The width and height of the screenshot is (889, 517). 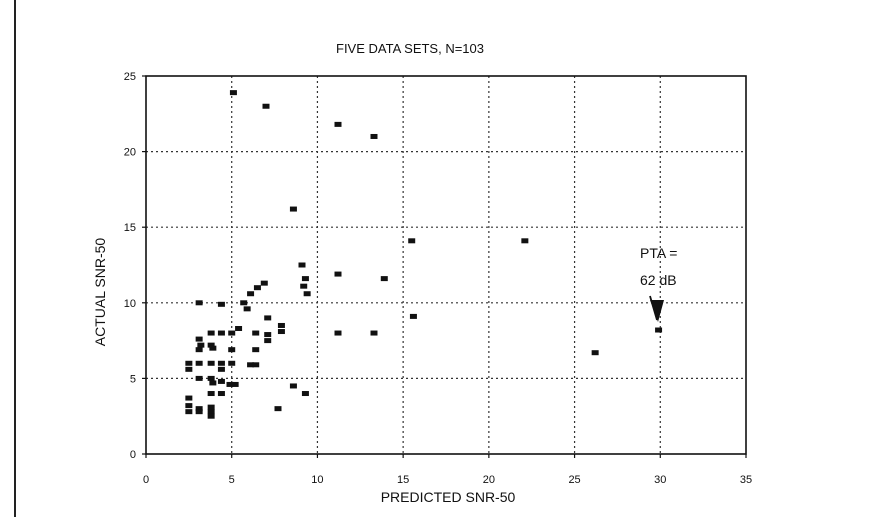 What do you see at coordinates (403, 480) in the screenshot?
I see `x-tick-label: 15` at bounding box center [403, 480].